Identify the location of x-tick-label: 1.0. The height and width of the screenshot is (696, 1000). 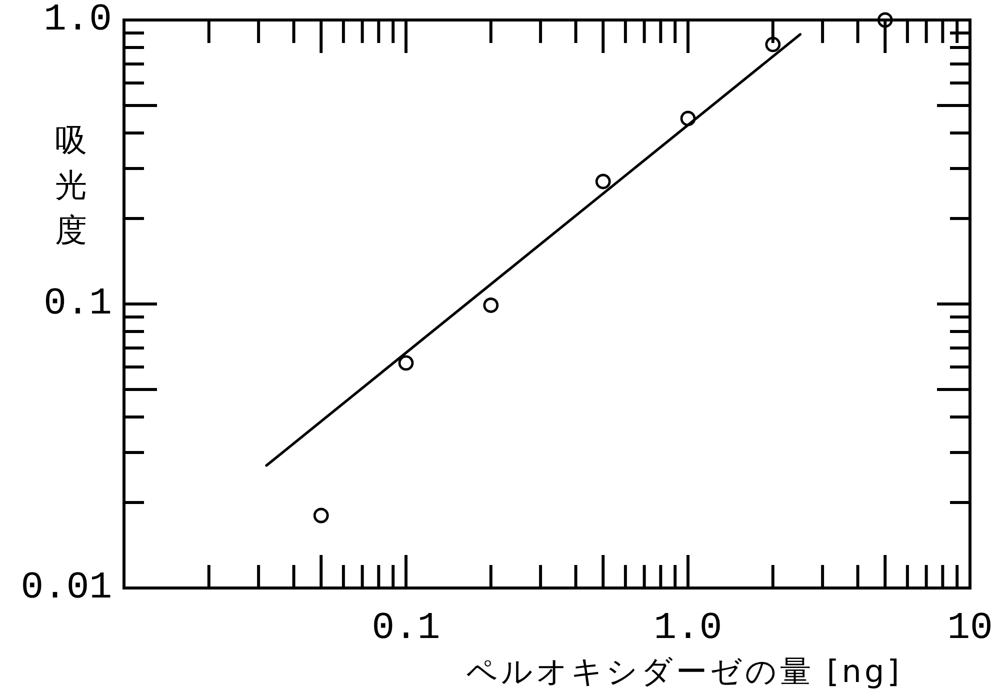
(688, 628).